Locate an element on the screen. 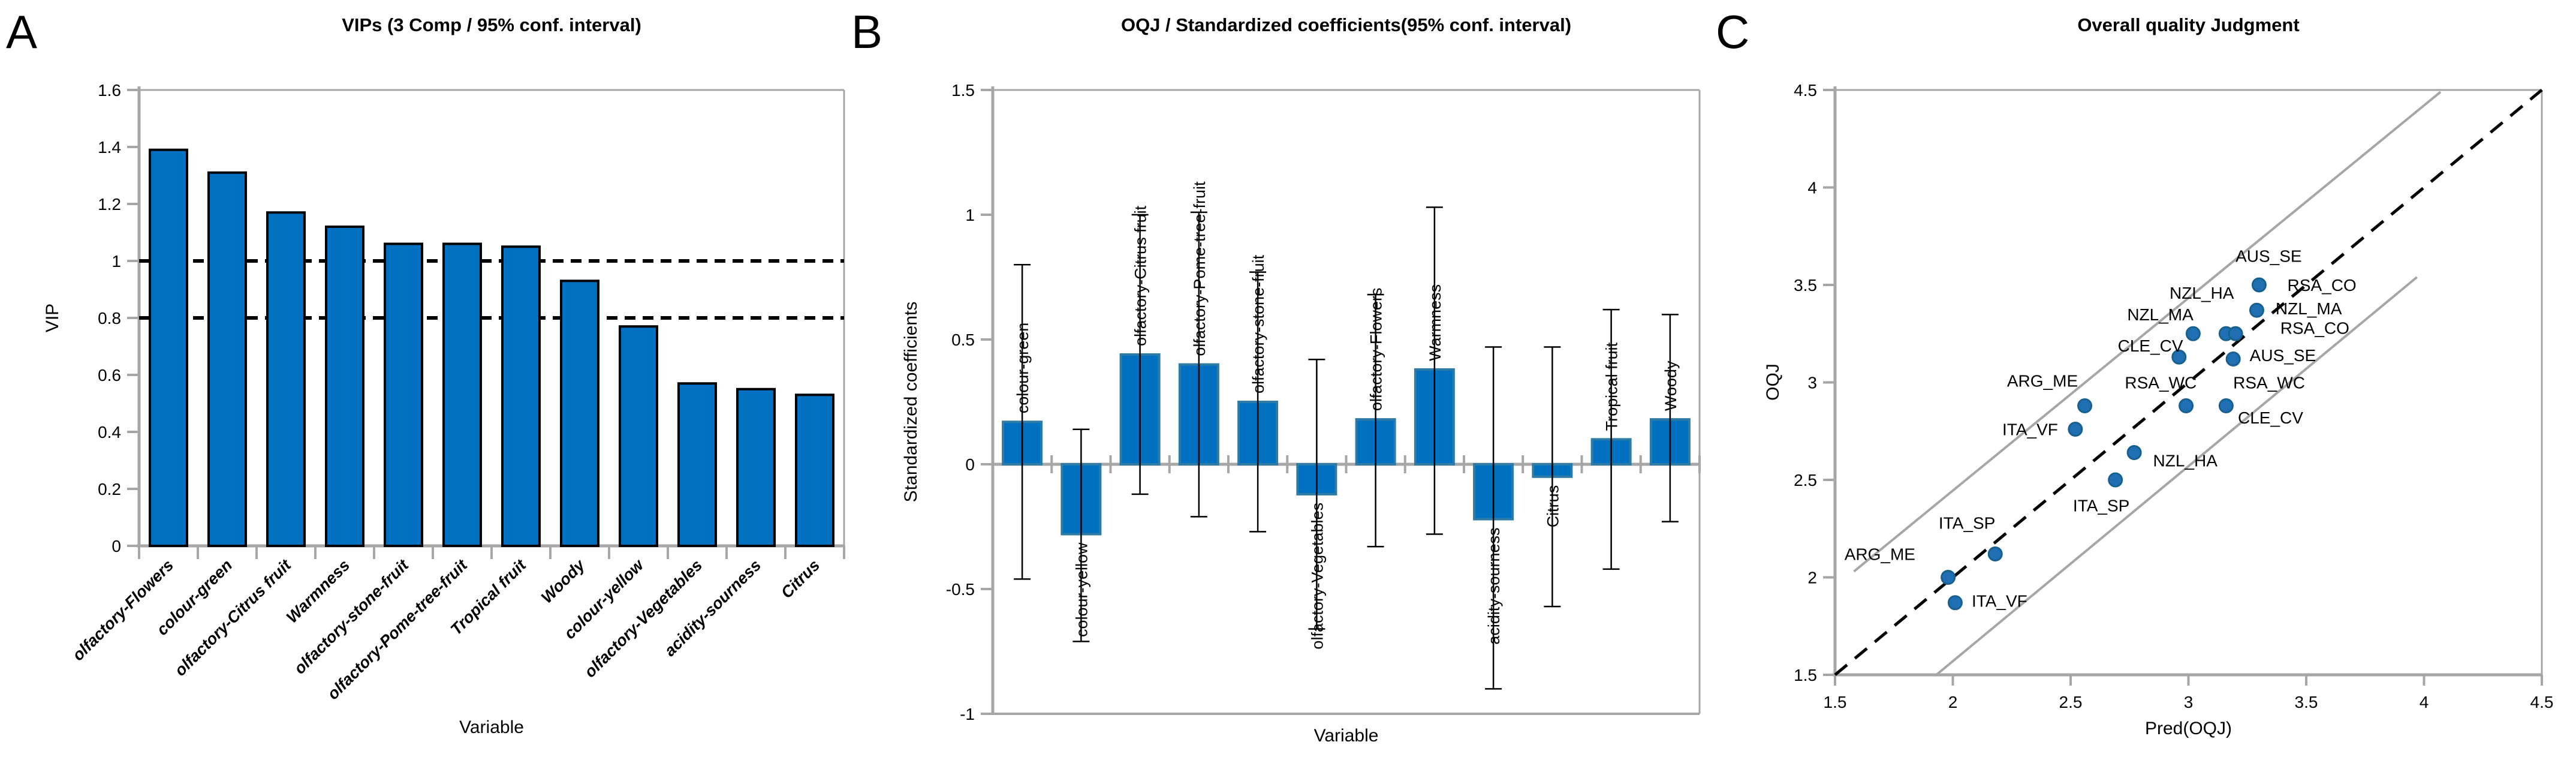  panel-b-y-axis-title: Standardized coefficients is located at coordinates (911, 402).